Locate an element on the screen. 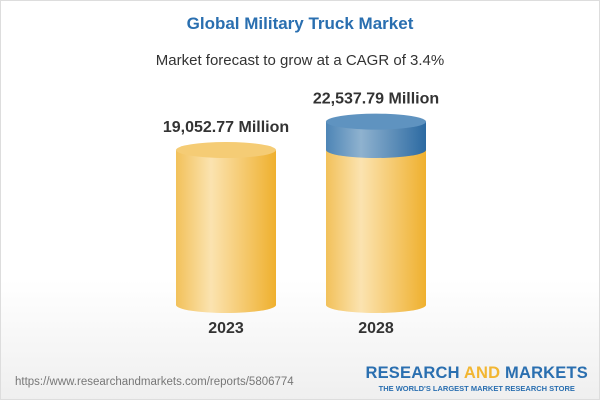 This screenshot has height=400, width=600. cylinder-top-2023 is located at coordinates (226, 150).